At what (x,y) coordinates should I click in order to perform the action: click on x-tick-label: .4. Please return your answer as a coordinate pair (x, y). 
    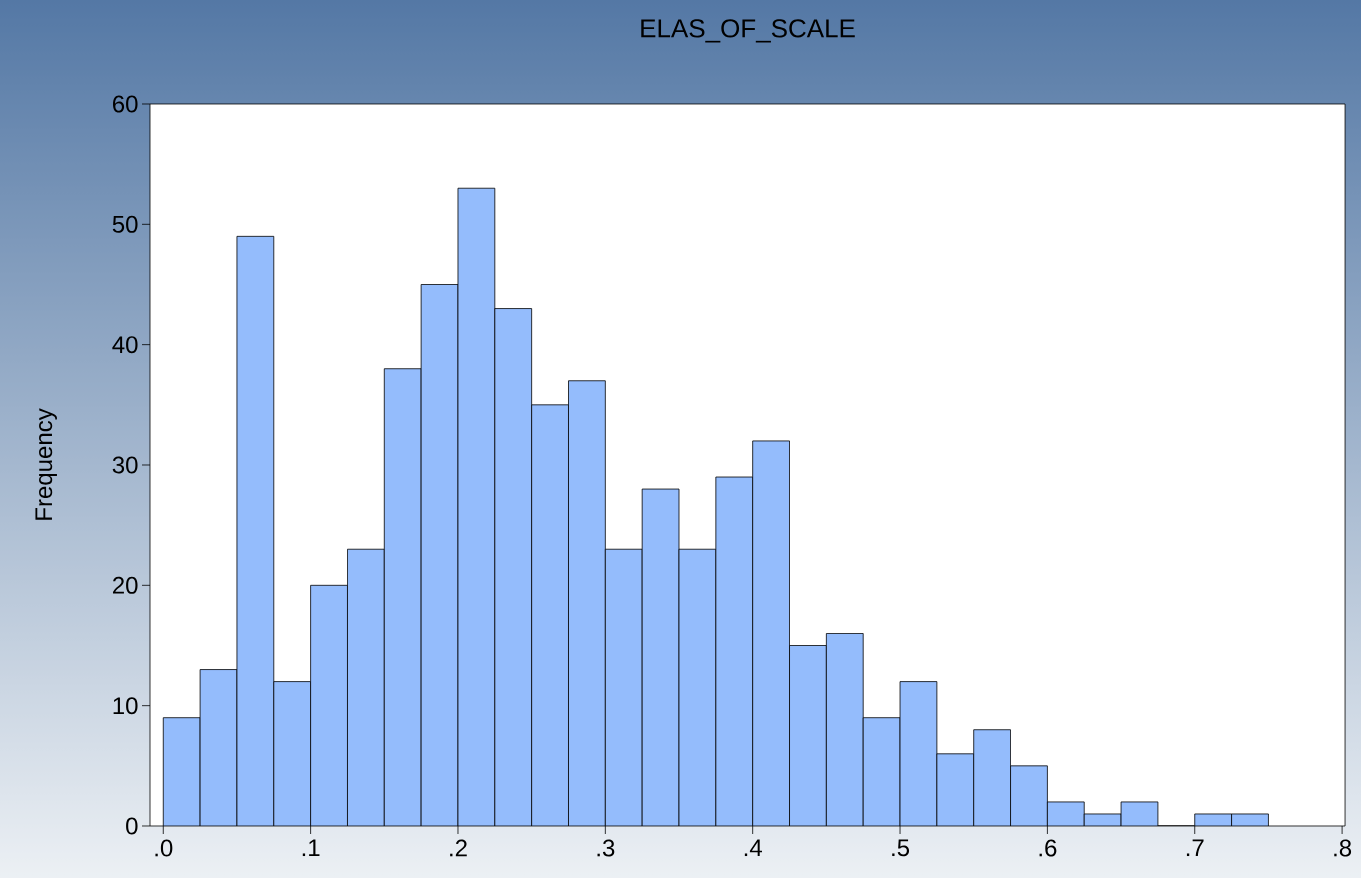
    Looking at the image, I should click on (753, 848).